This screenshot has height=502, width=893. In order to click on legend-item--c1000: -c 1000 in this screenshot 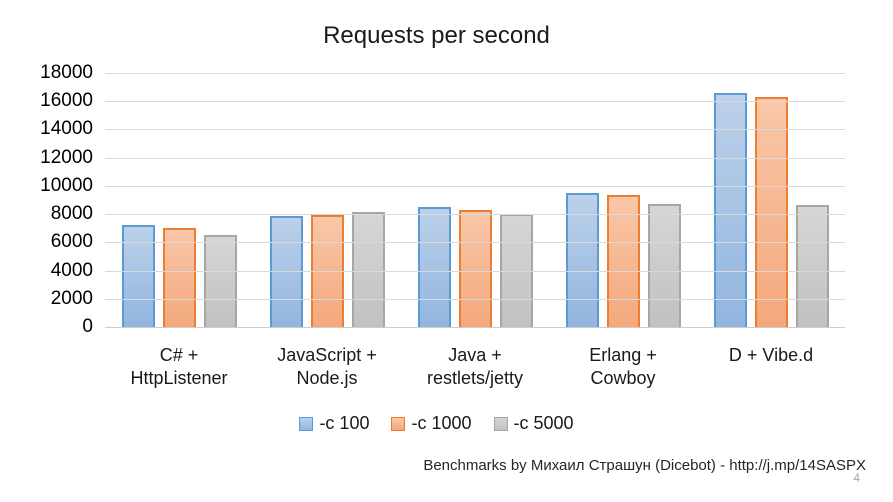, I will do `click(431, 423)`.